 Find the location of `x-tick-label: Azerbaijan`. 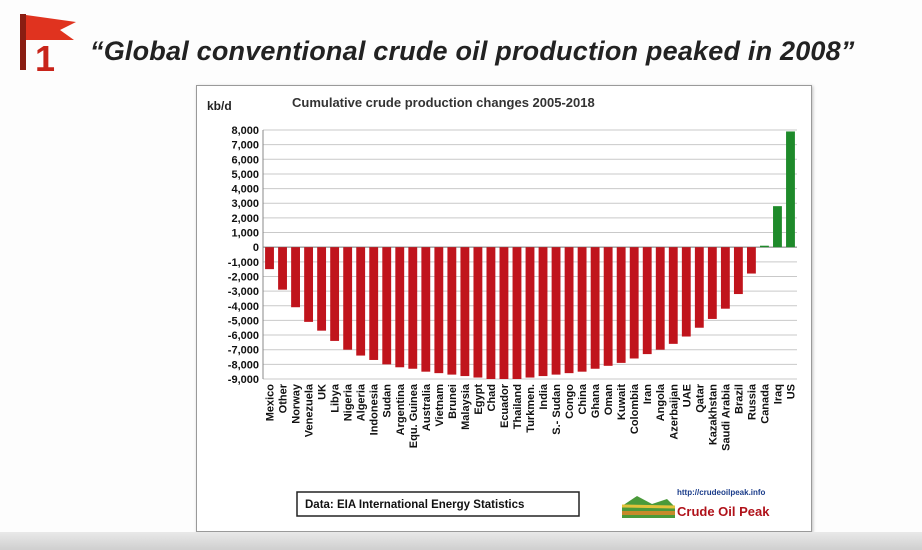

x-tick-label: Azerbaijan is located at coordinates (674, 412).